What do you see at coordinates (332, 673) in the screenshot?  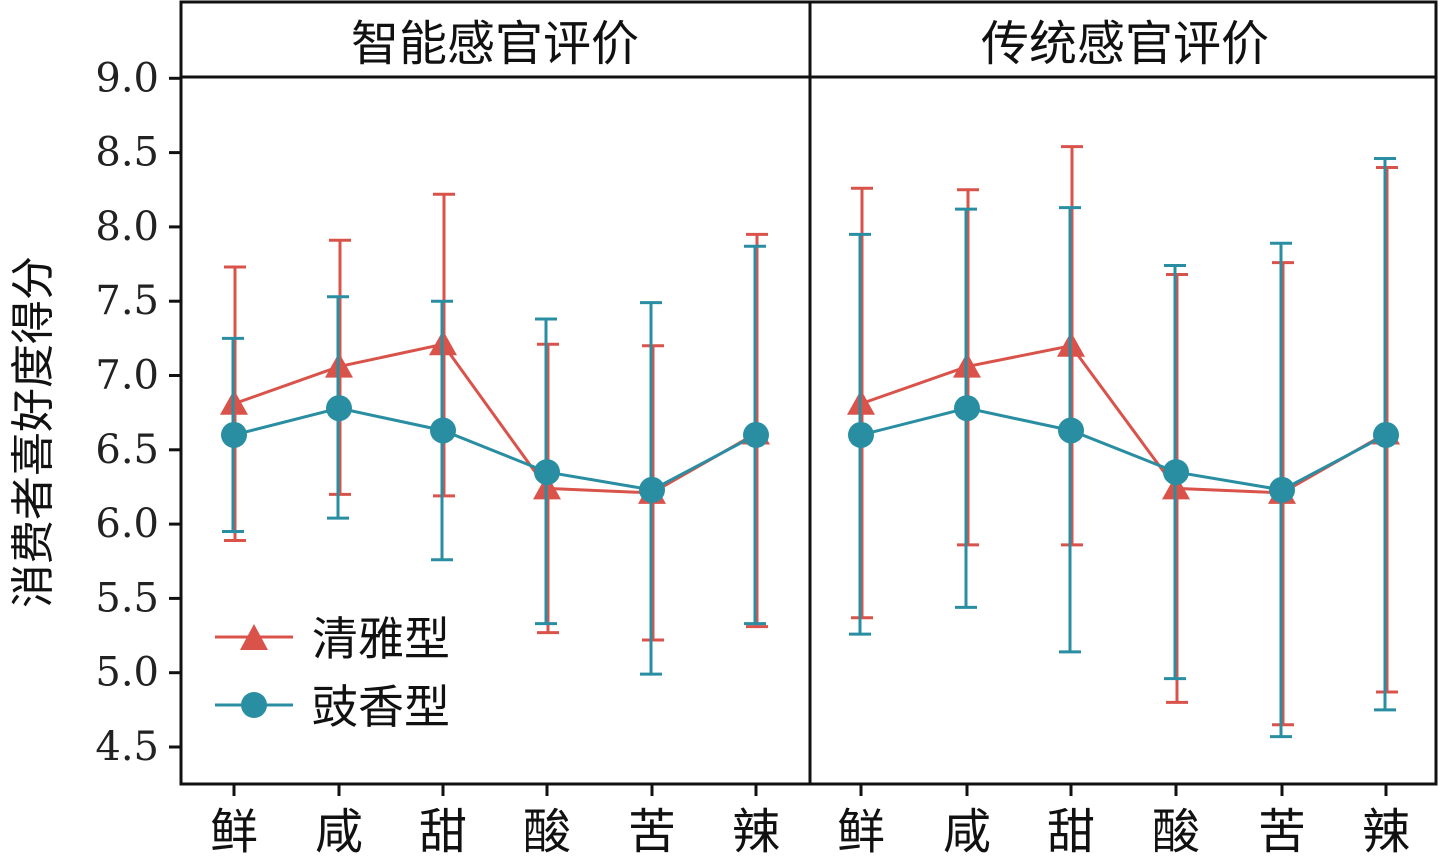 I see `legend: 清雅型 豉香型` at bounding box center [332, 673].